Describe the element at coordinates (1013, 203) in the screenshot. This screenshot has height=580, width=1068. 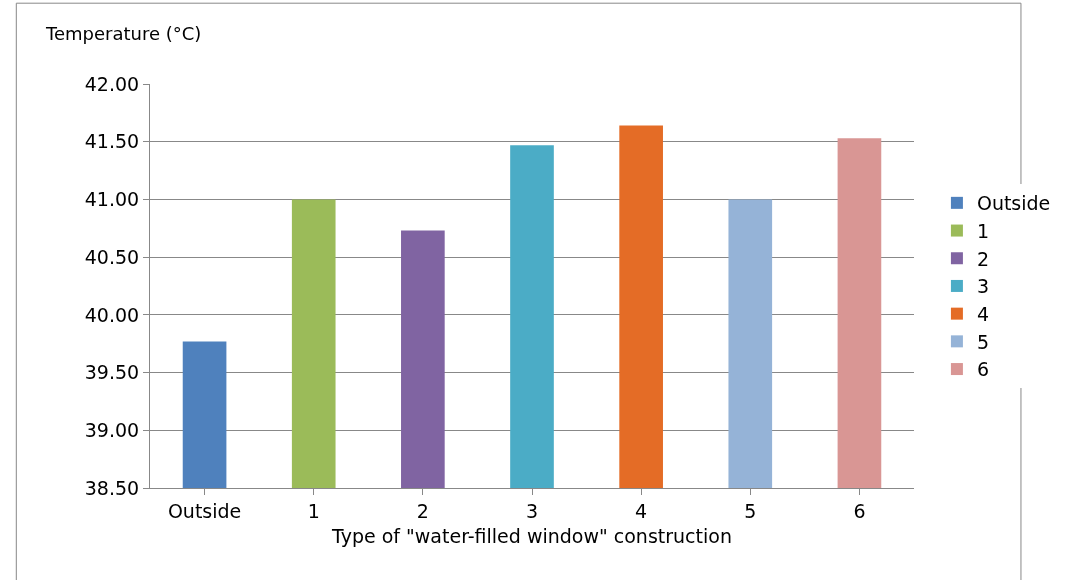
I see `legend-label: Outside` at that location.